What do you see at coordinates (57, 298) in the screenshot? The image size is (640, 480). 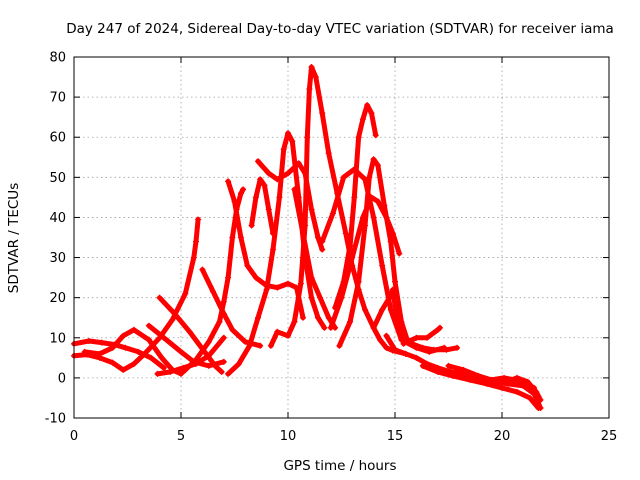 I see `y-tick-label: 20` at bounding box center [57, 298].